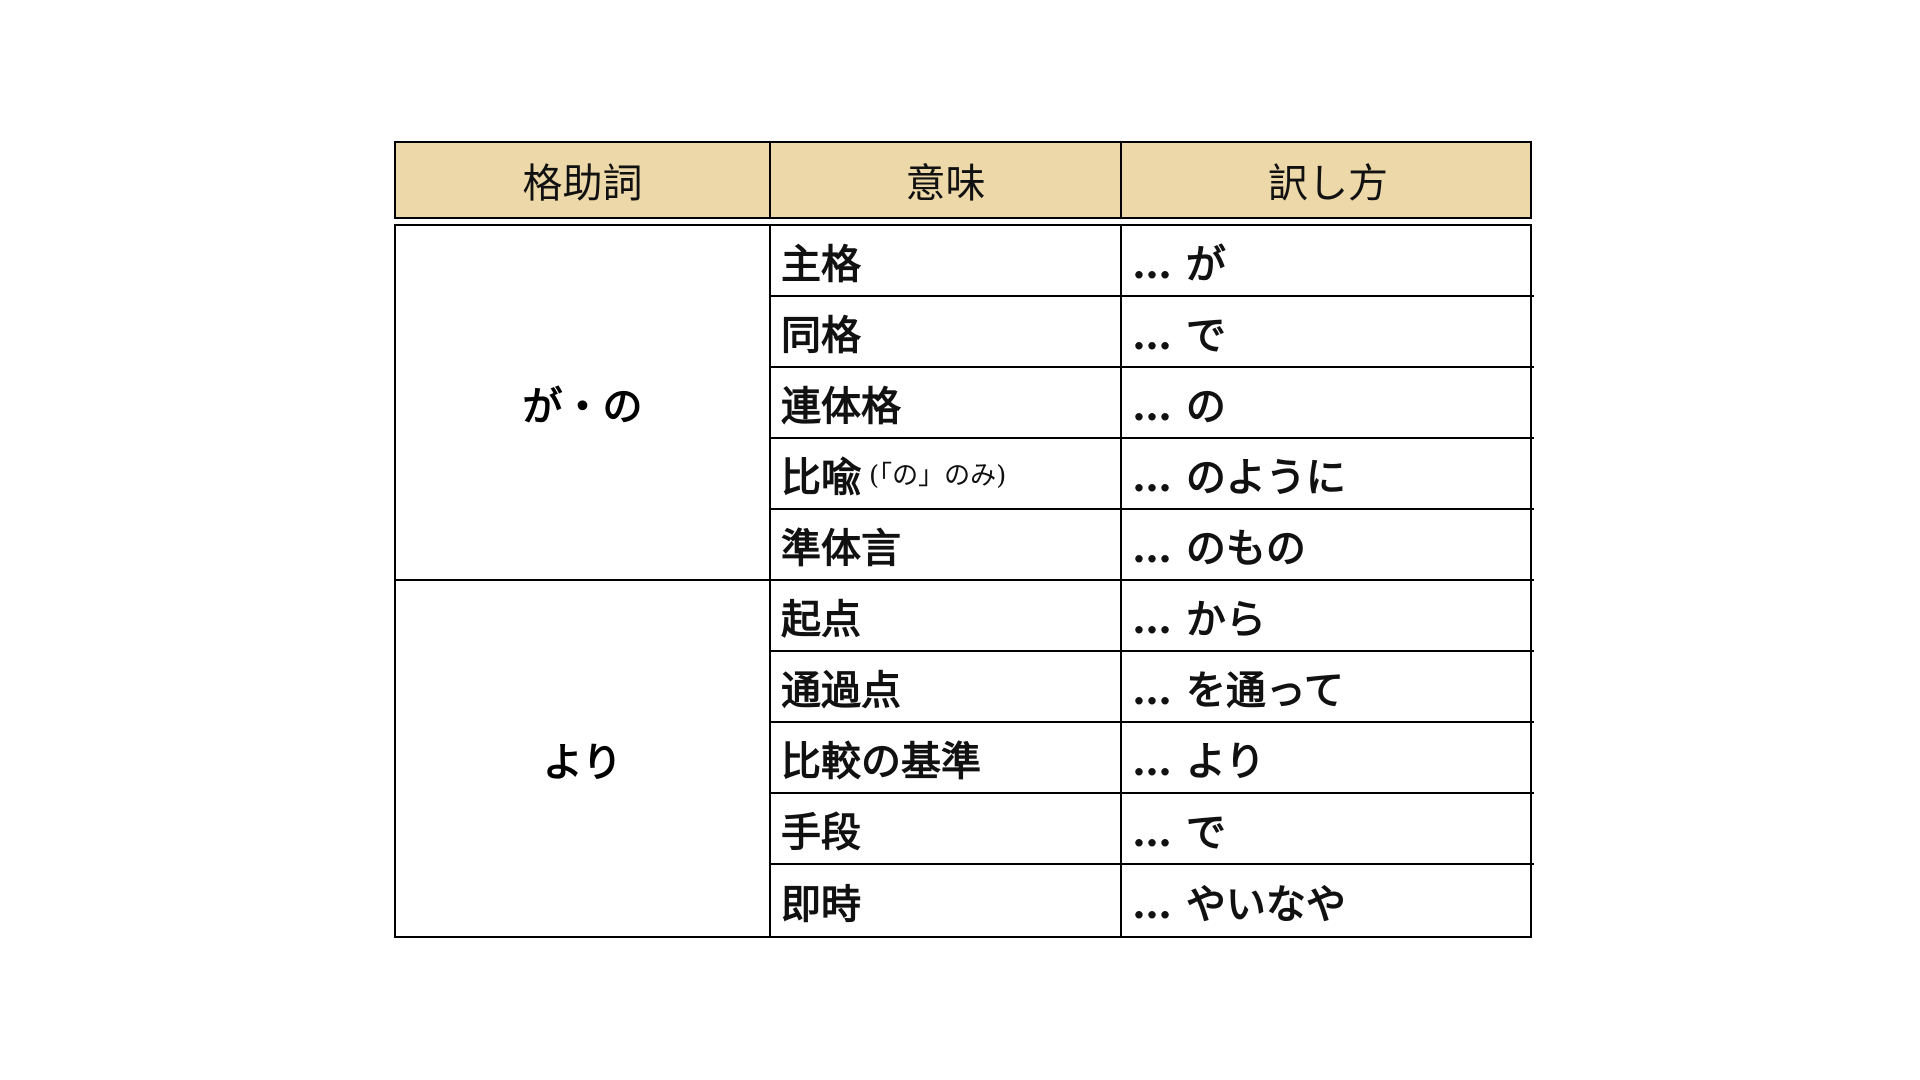 This screenshot has height=1080, width=1920. I want to click on usage-rows: 起点 … から通過点 … を通って比較の基準 … より手段 … で即時 … やいなや, so click(1152, 758).